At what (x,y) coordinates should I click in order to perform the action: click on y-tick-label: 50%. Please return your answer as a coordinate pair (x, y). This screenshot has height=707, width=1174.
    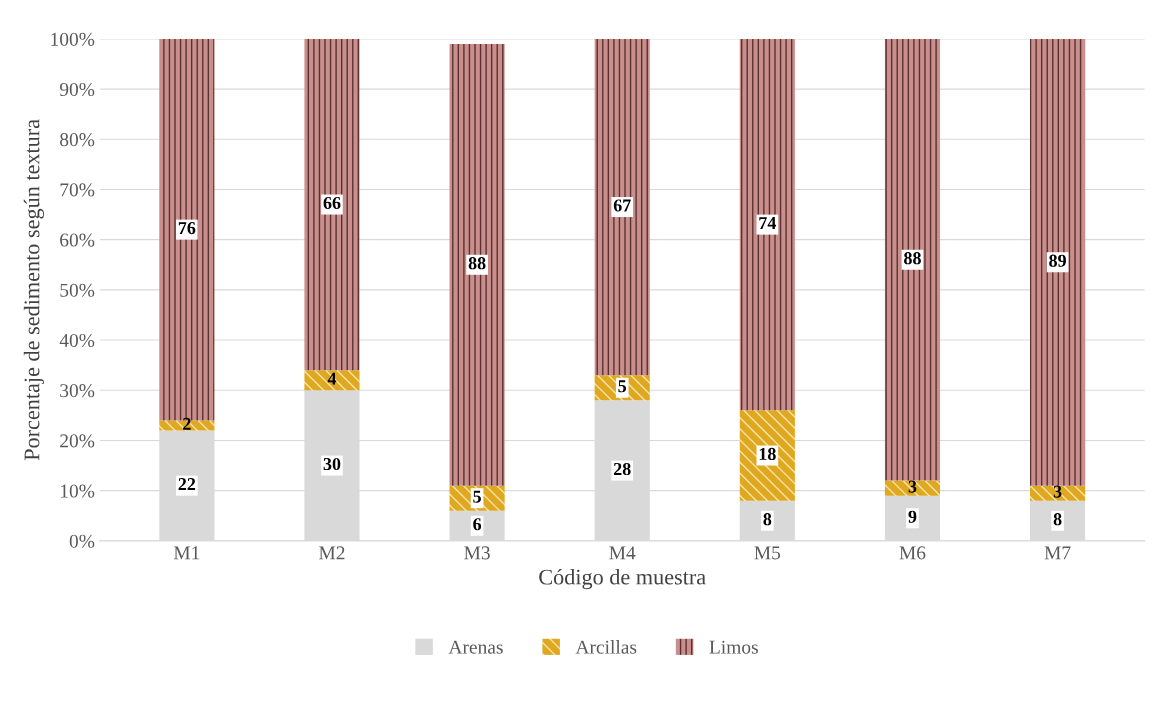
    Looking at the image, I should click on (77, 290).